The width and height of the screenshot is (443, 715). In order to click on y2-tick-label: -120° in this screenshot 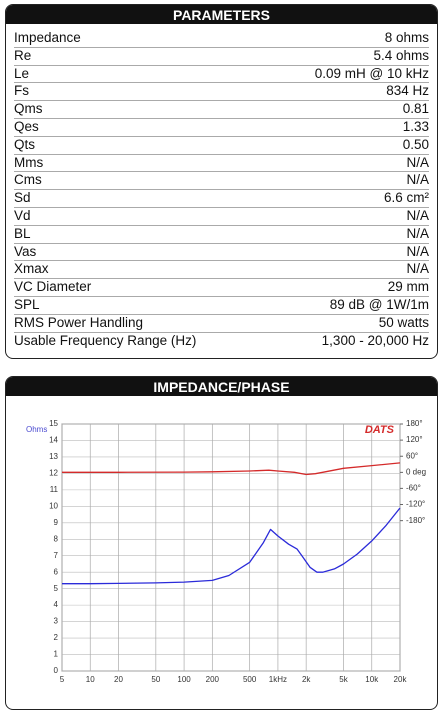, I will do `click(415, 504)`.